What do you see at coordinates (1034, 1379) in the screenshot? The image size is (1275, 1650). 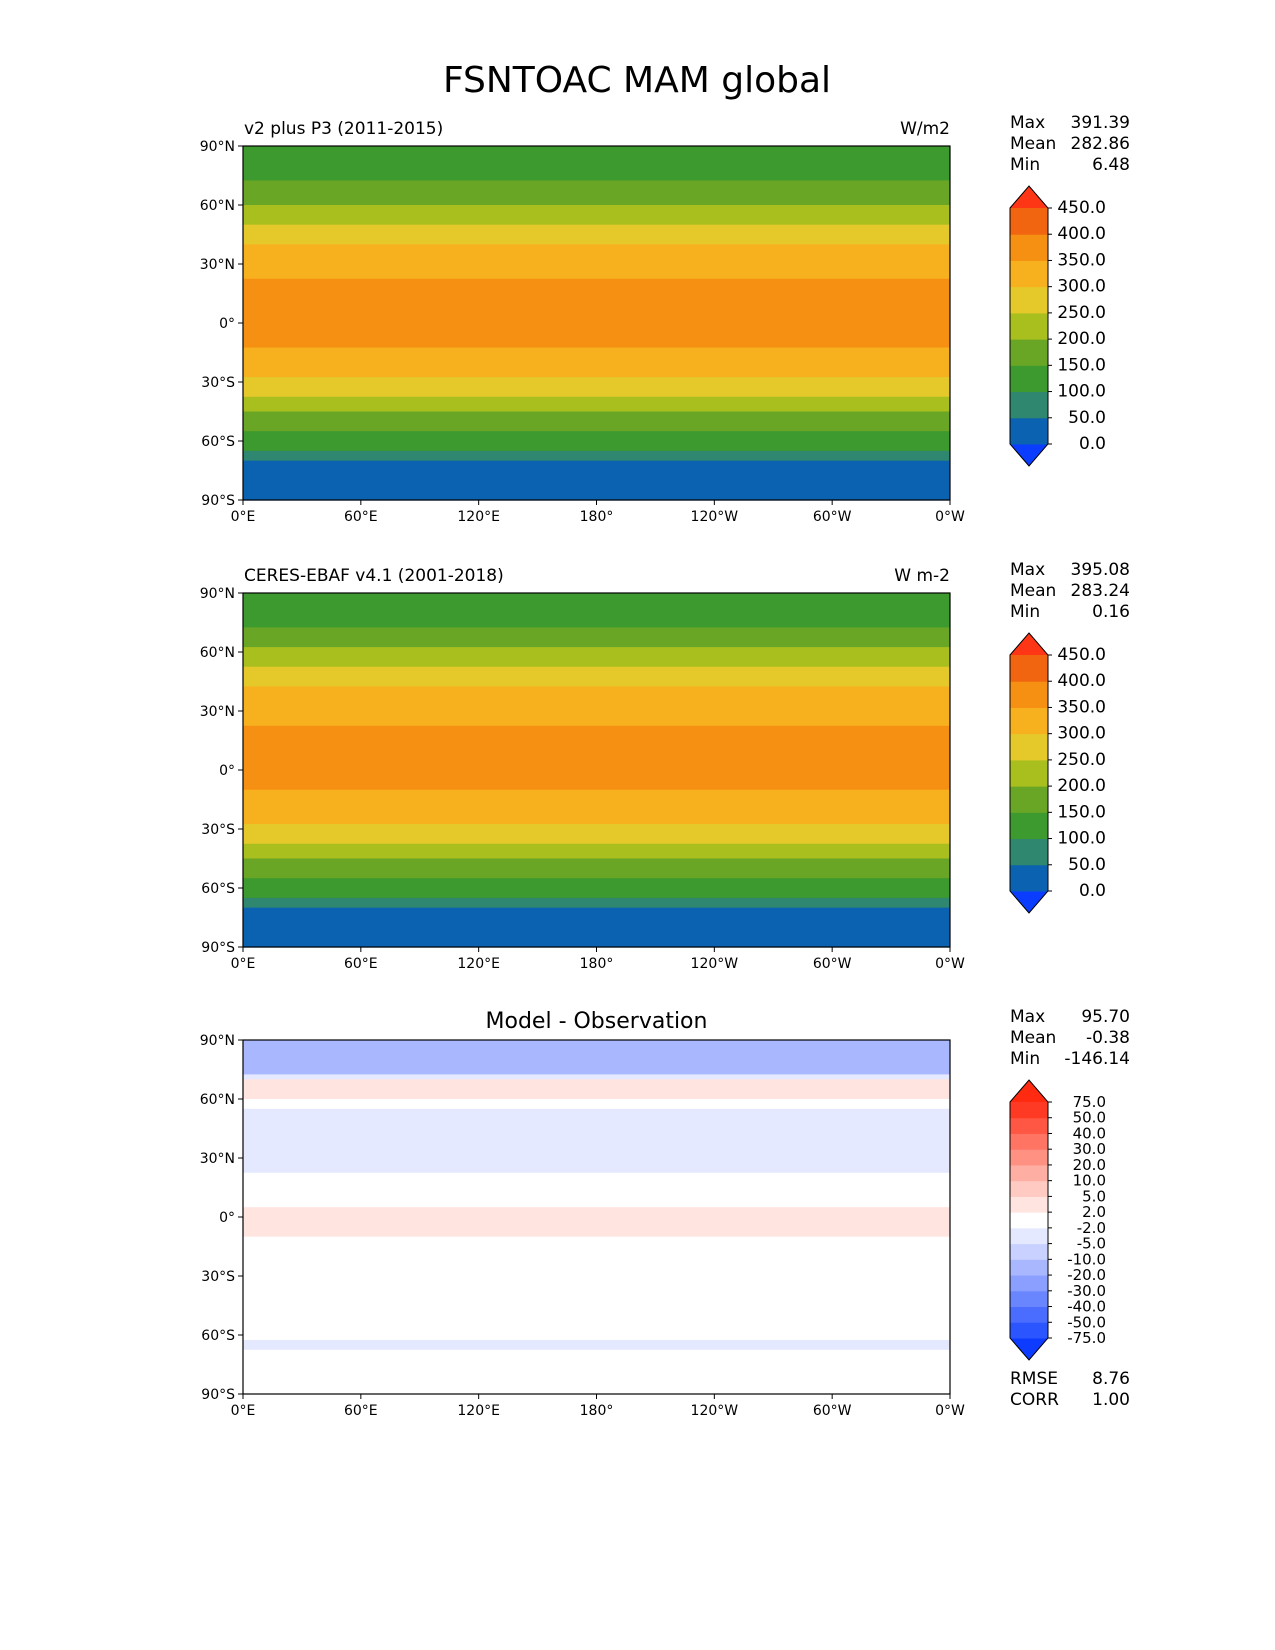 I see `bottom-stat-label: RMSE` at bounding box center [1034, 1379].